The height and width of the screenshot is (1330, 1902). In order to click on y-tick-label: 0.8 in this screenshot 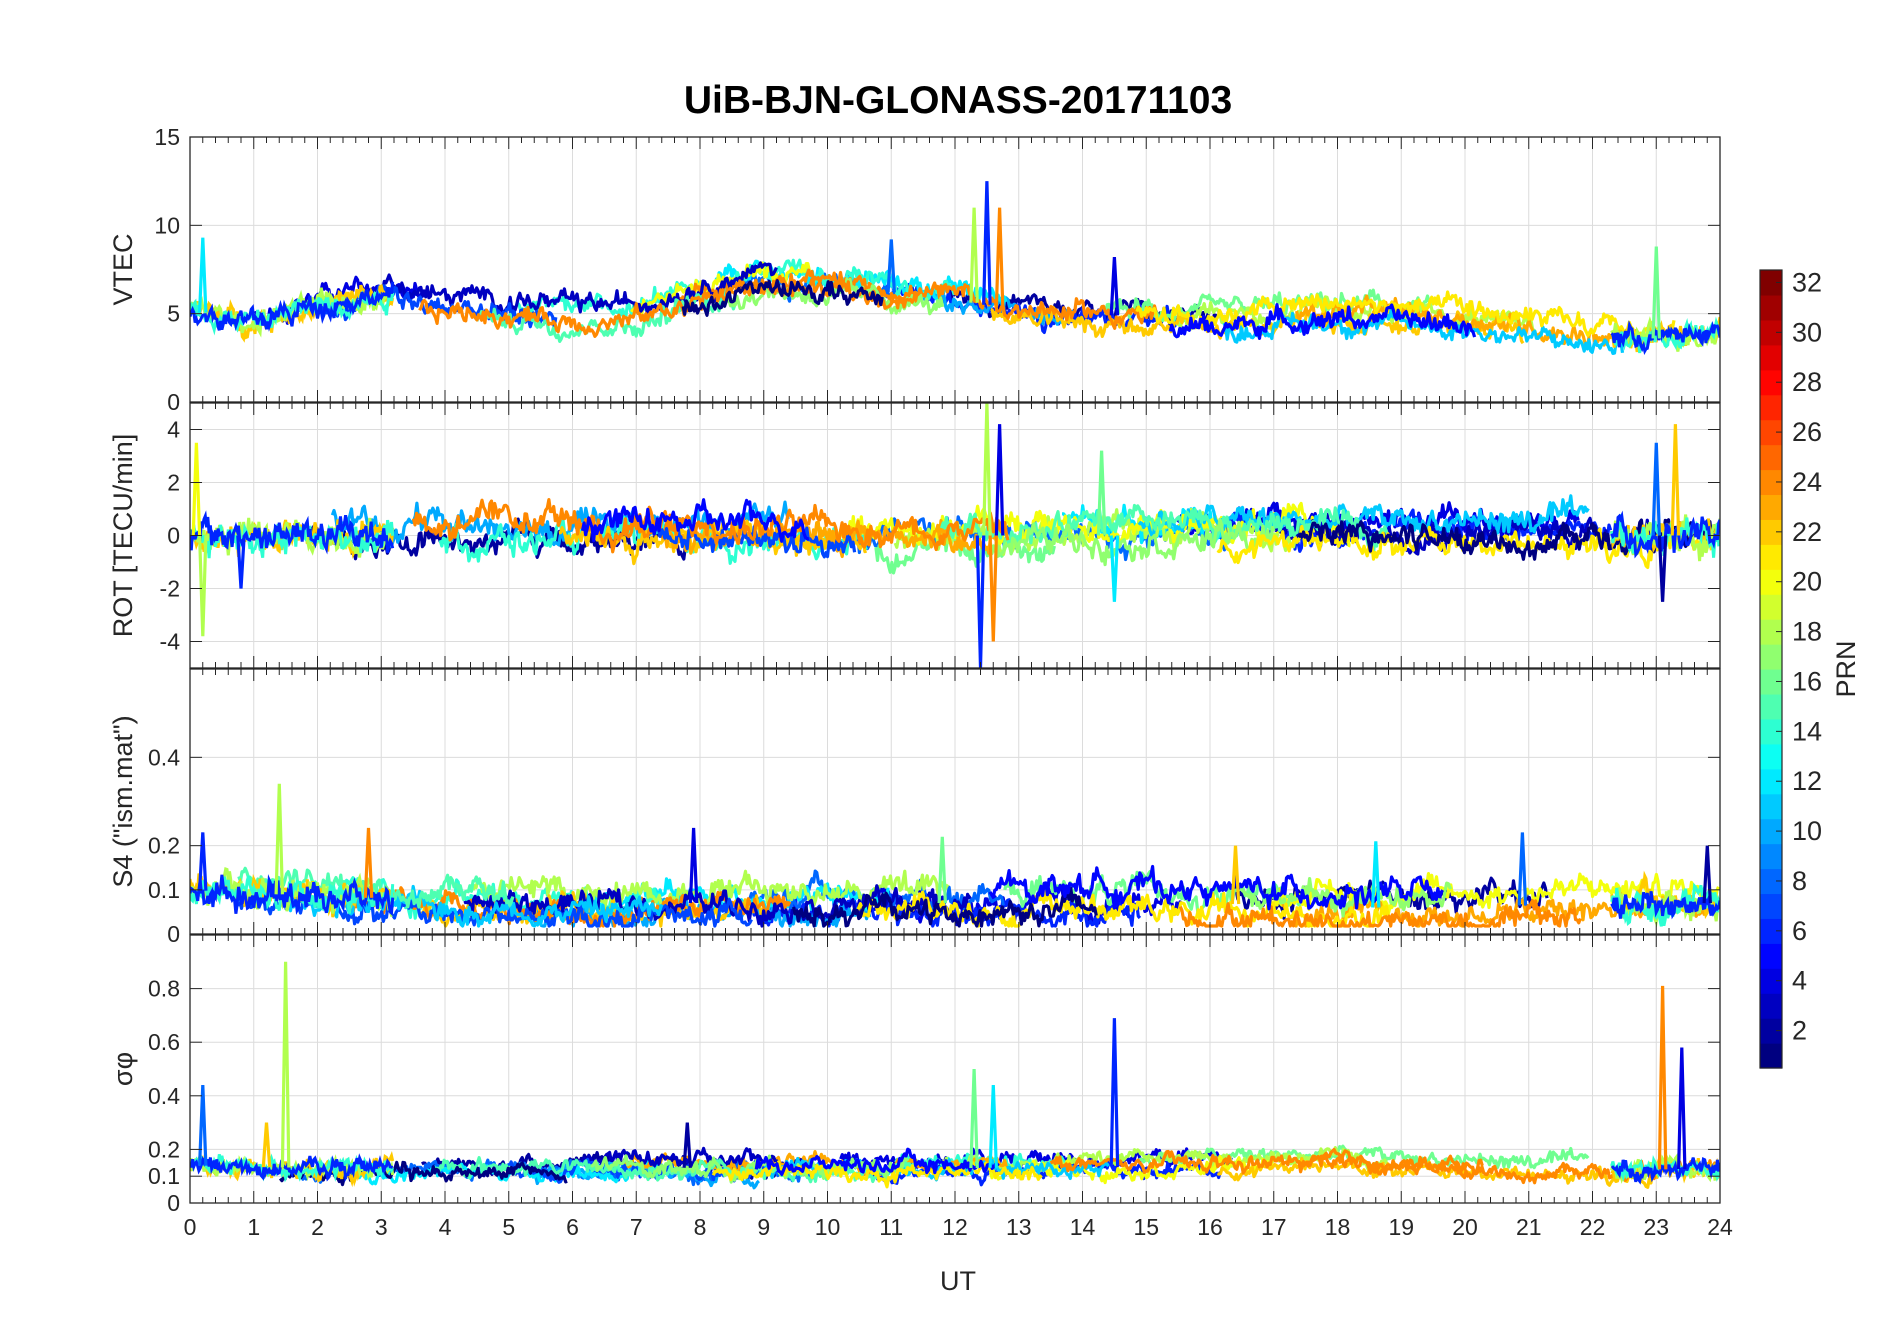, I will do `click(164, 989)`.